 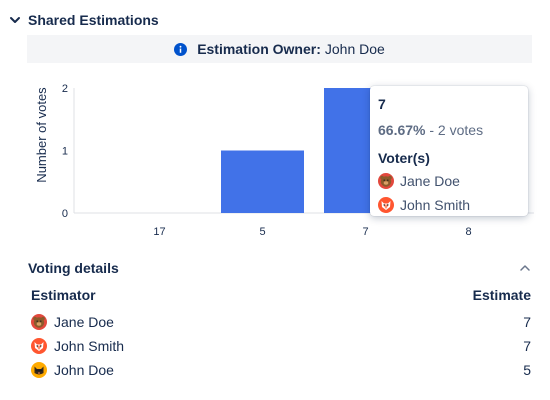 I want to click on tooltip-votes: - 2 votes, so click(x=454, y=130).